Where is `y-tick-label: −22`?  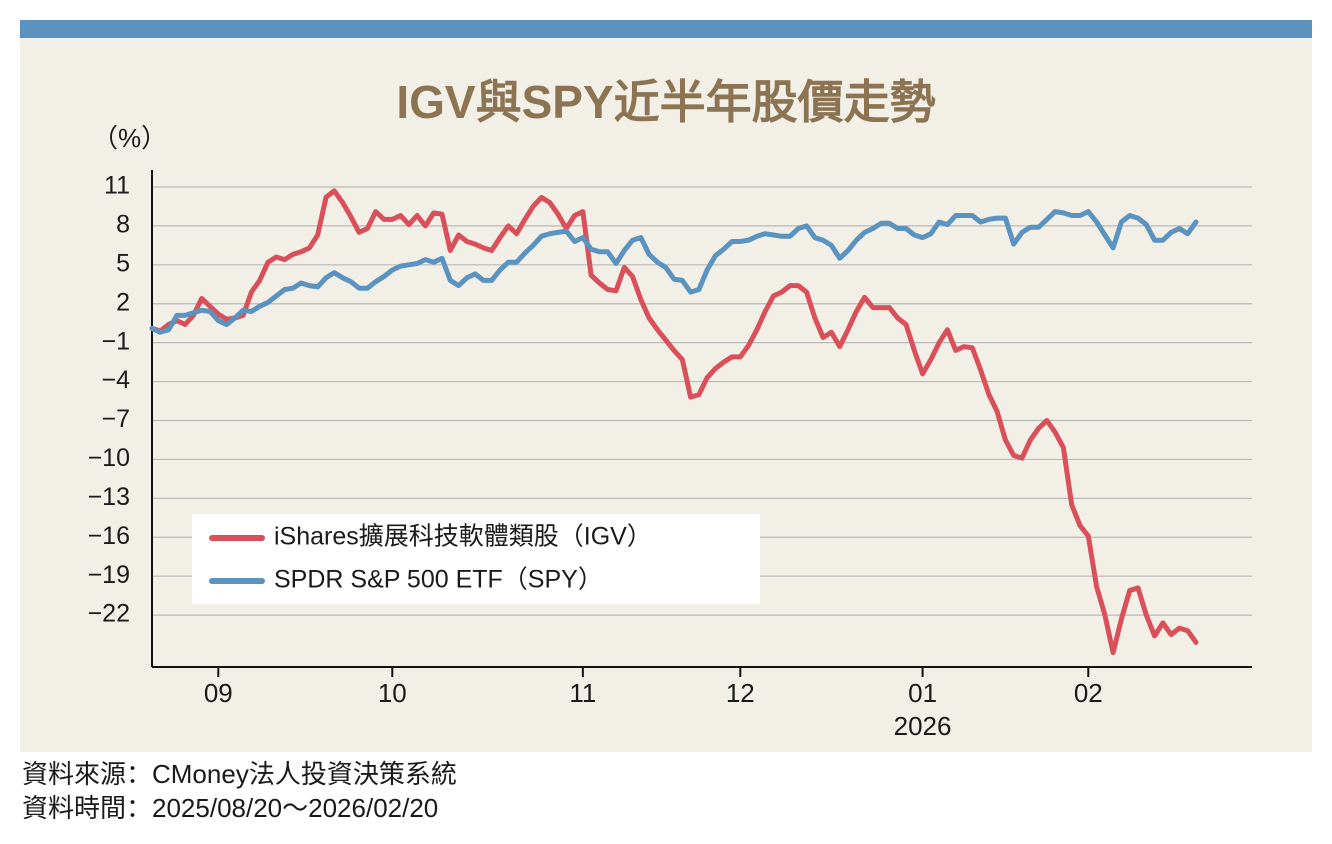 y-tick-label: −22 is located at coordinates (109, 614).